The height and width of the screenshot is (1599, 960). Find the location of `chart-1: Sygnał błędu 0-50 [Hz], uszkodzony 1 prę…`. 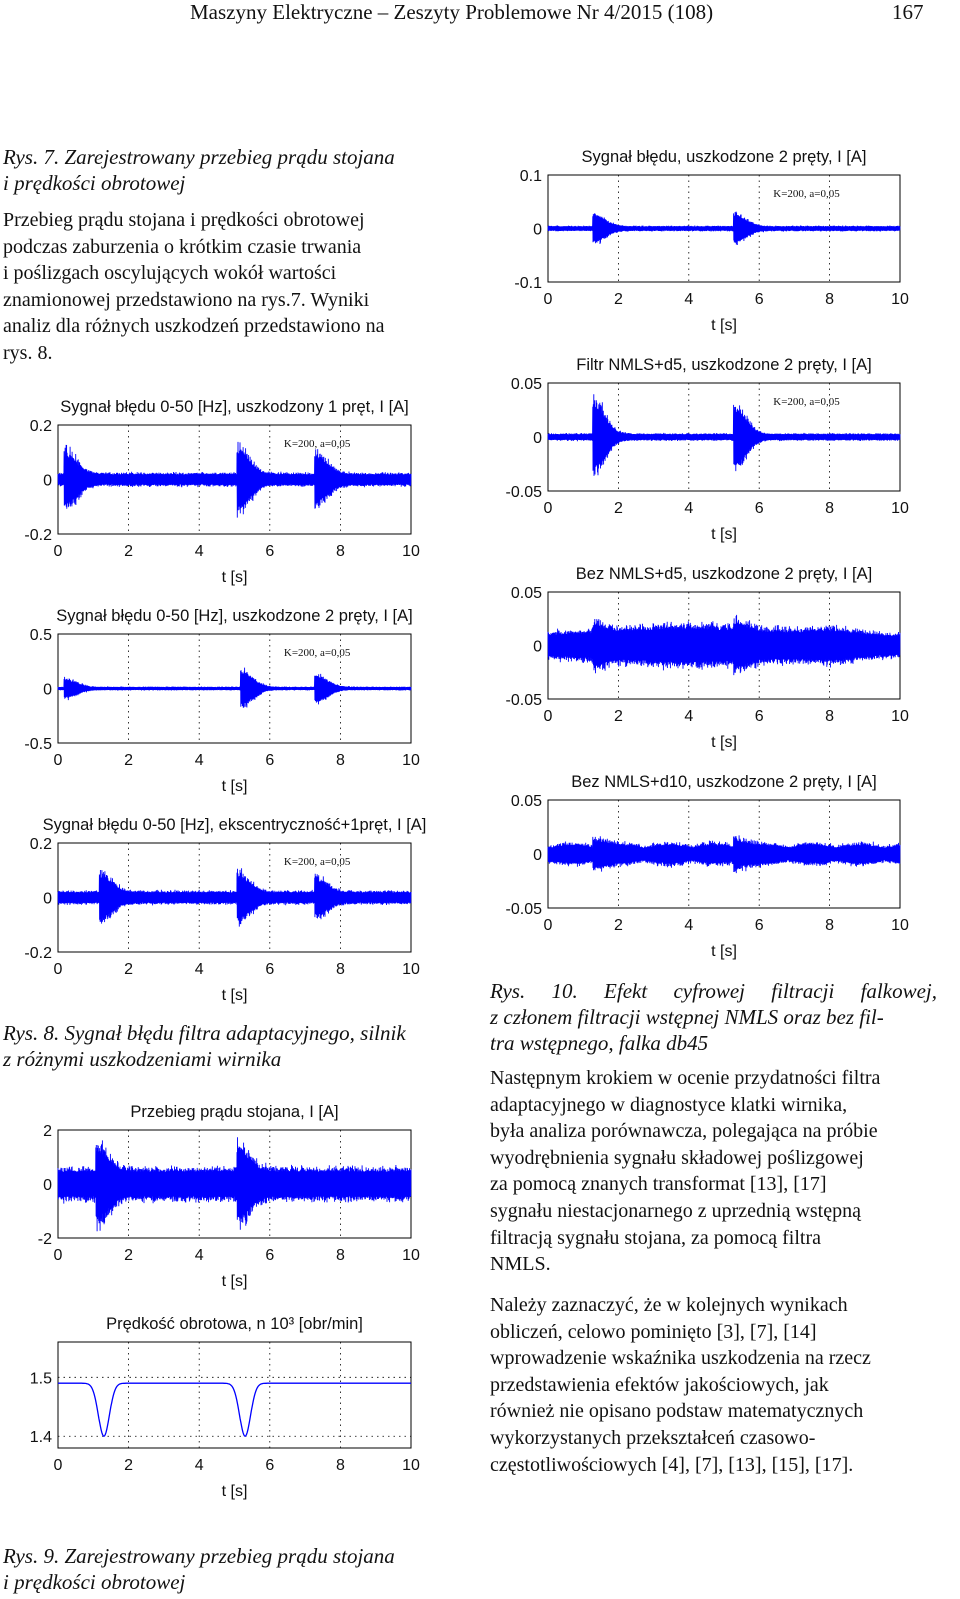

chart-1: Sygnał błędu 0-50 [Hz], uszkodzony 1 prę… is located at coordinates (222, 492).